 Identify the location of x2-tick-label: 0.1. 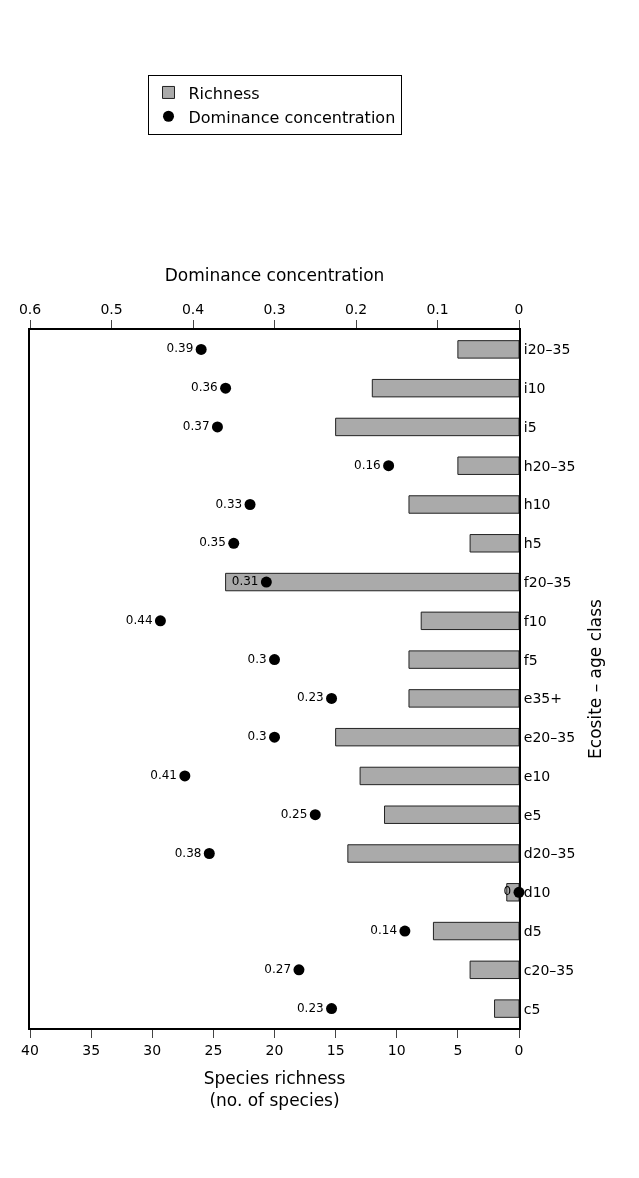
(437, 309).